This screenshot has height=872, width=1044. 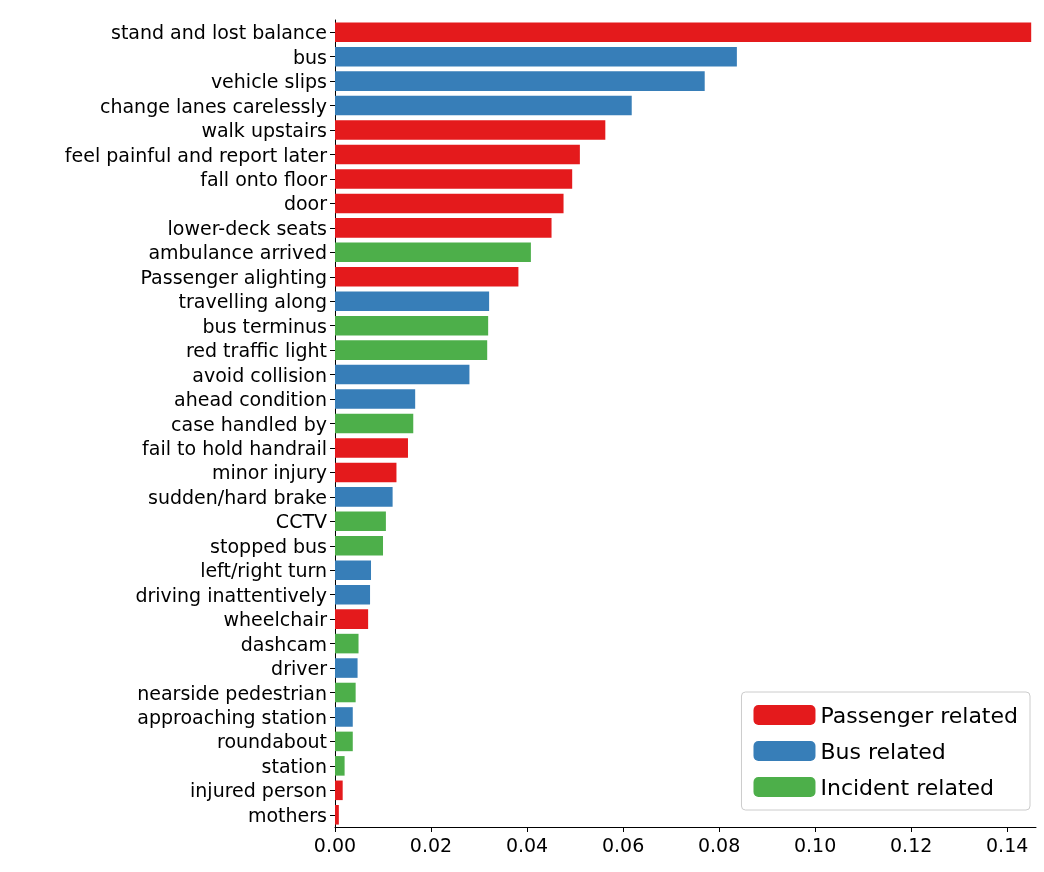 I want to click on y-tick-label: approaching station, so click(x=232, y=716).